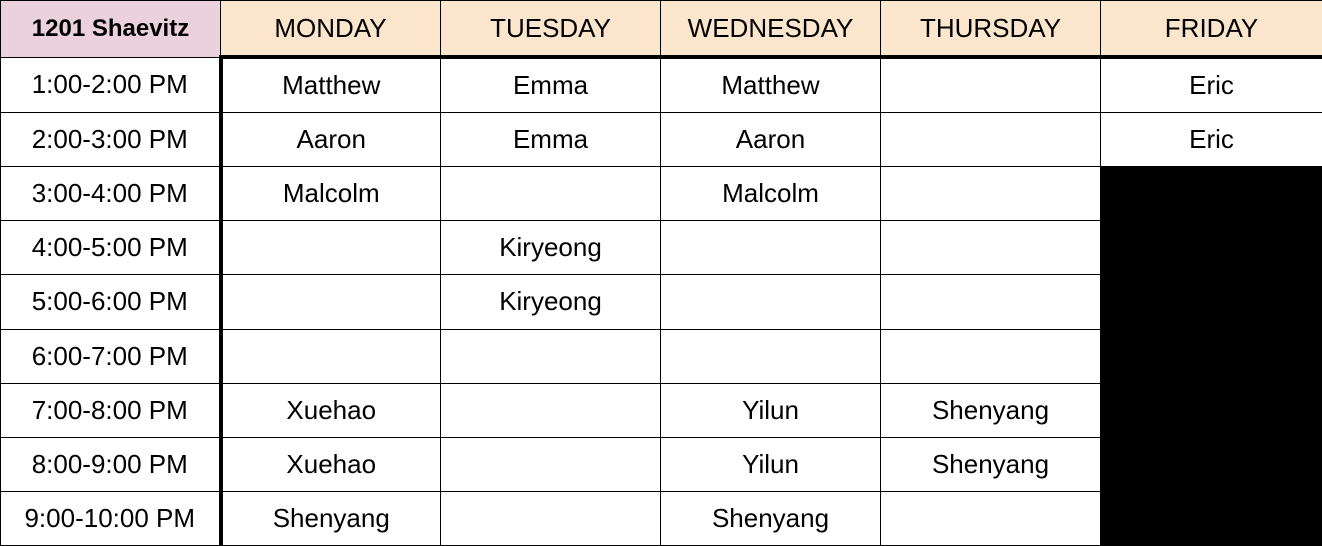  I want to click on table-row: 9:00-10:00 PM Shenyang Shenyang, so click(661, 518).